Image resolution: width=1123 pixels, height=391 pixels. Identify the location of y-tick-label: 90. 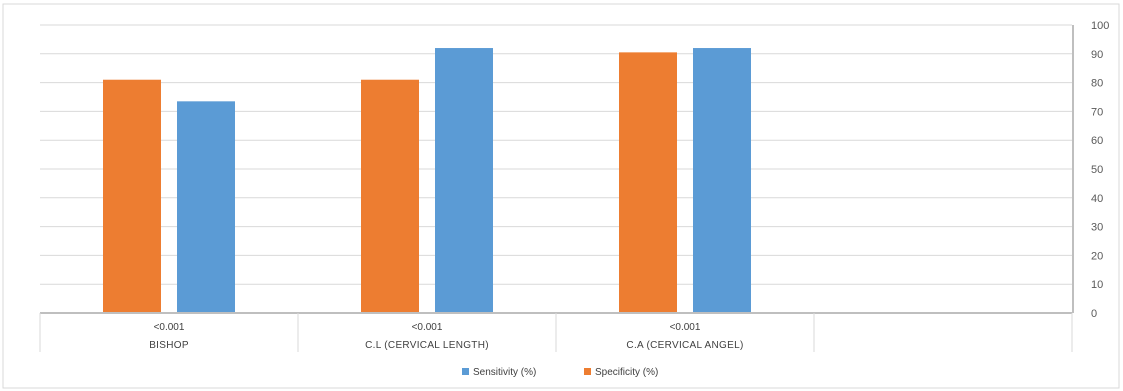
(1097, 55).